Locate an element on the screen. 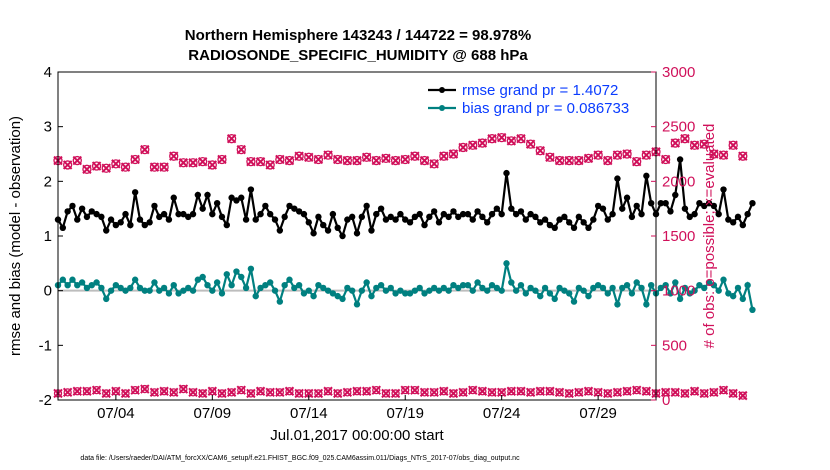 Image resolution: width=830 pixels, height=470 pixels. left-tick-label: -2 is located at coordinates (45, 400).